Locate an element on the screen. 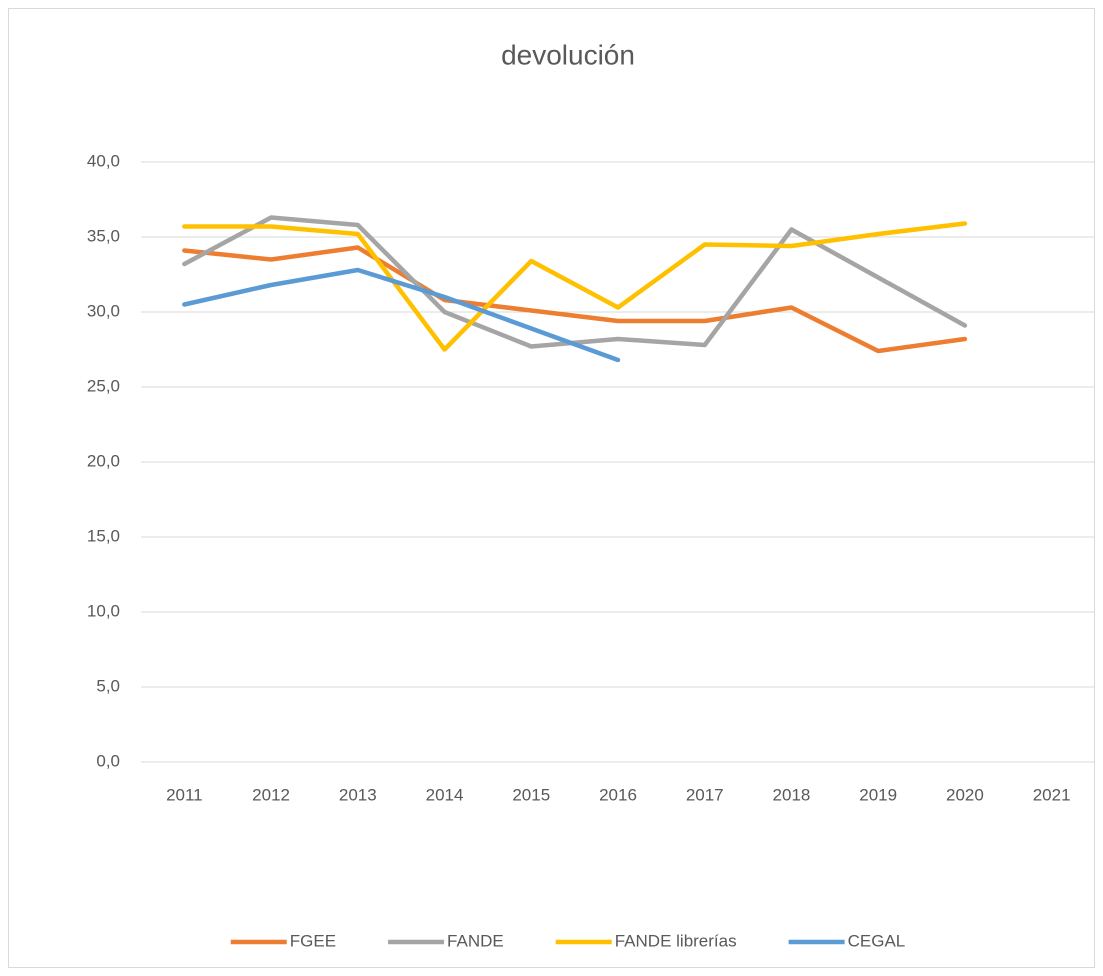 Image resolution: width=1103 pixels, height=976 pixels. x-tick-label: 2016 is located at coordinates (618, 794).